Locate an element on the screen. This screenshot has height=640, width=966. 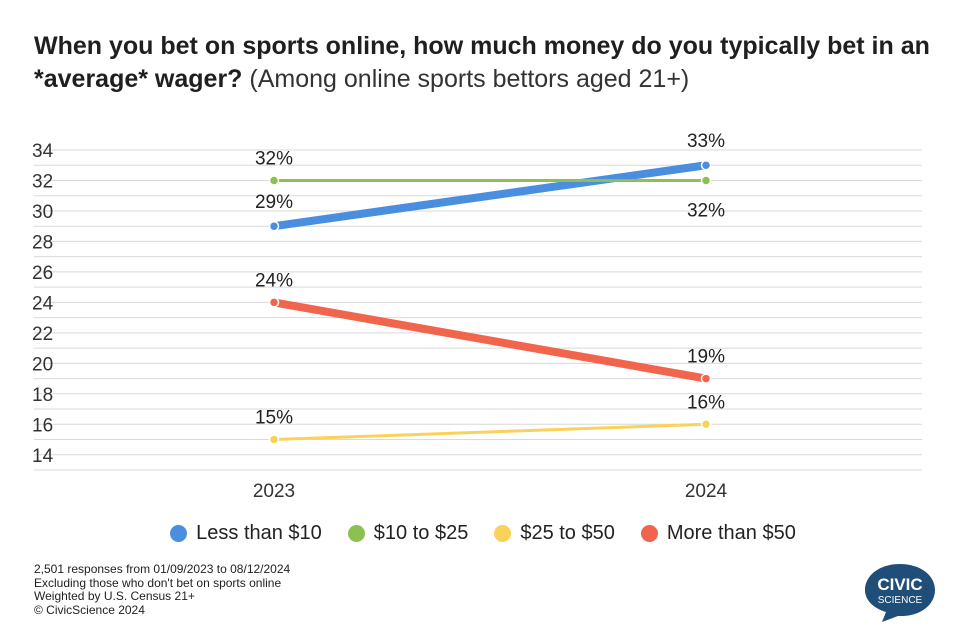
civicscience-logo: CIVIC SCIENCE is located at coordinates (900, 593).